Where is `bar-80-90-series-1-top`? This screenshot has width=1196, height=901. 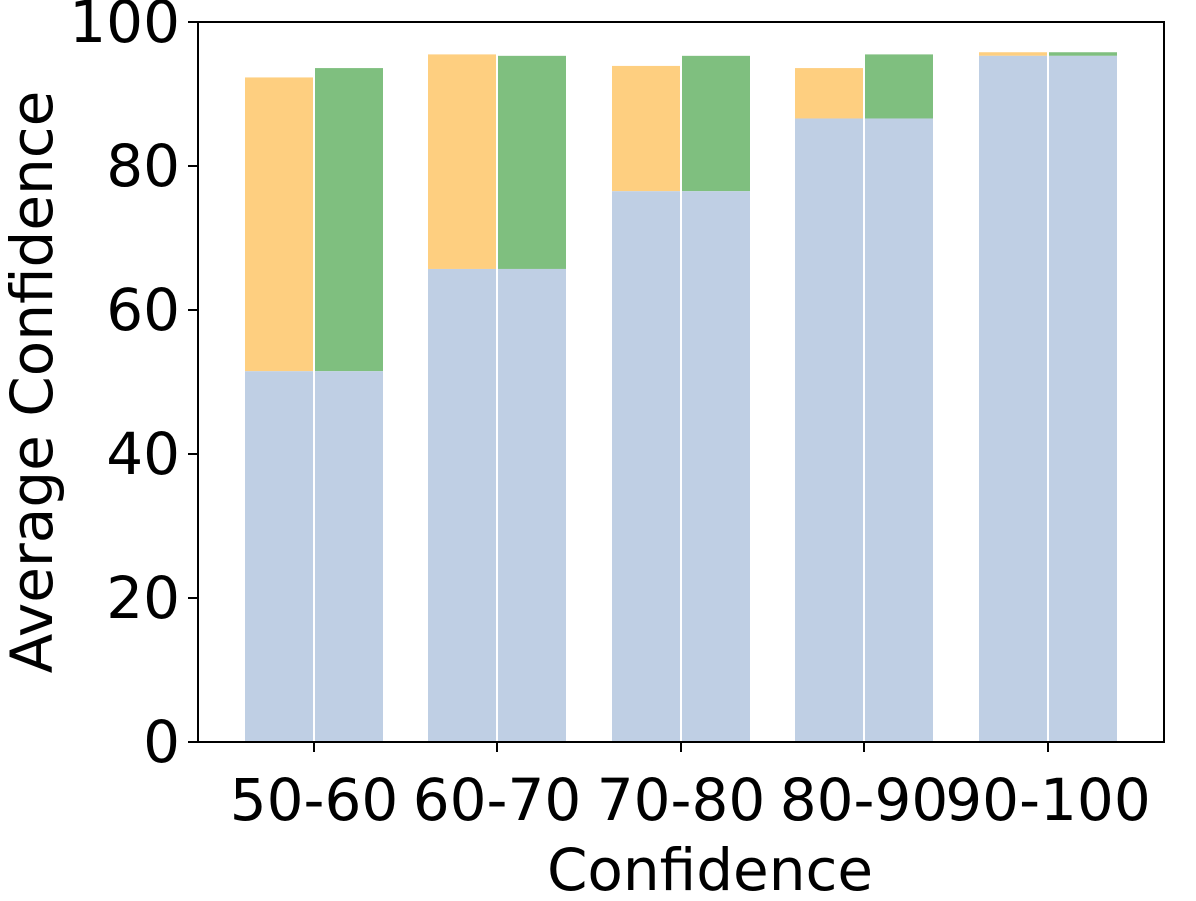 bar-80-90-series-1-top is located at coordinates (829, 93).